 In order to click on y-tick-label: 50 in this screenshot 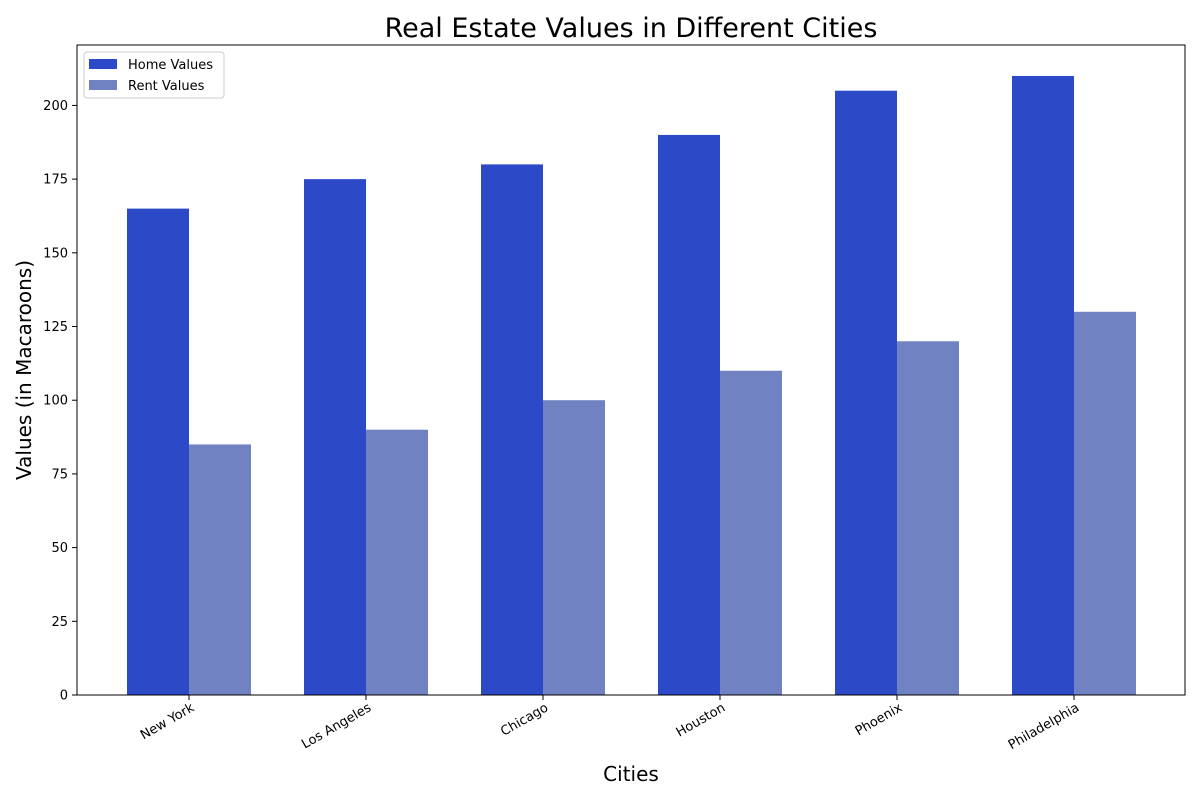, I will do `click(59, 548)`.